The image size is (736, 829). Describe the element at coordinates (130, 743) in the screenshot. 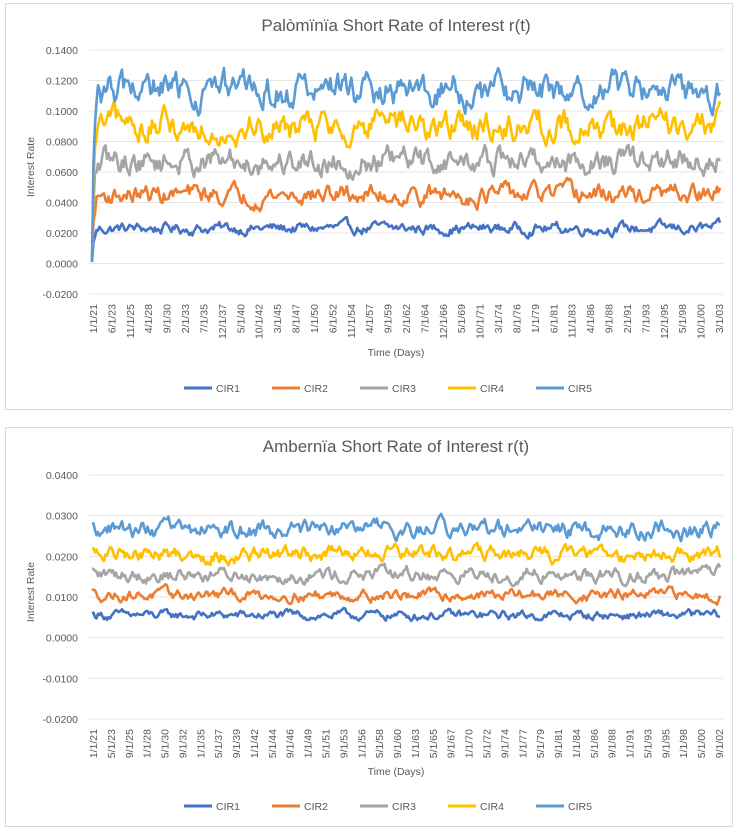

I see `x-tick-label: 9/1/25` at that location.